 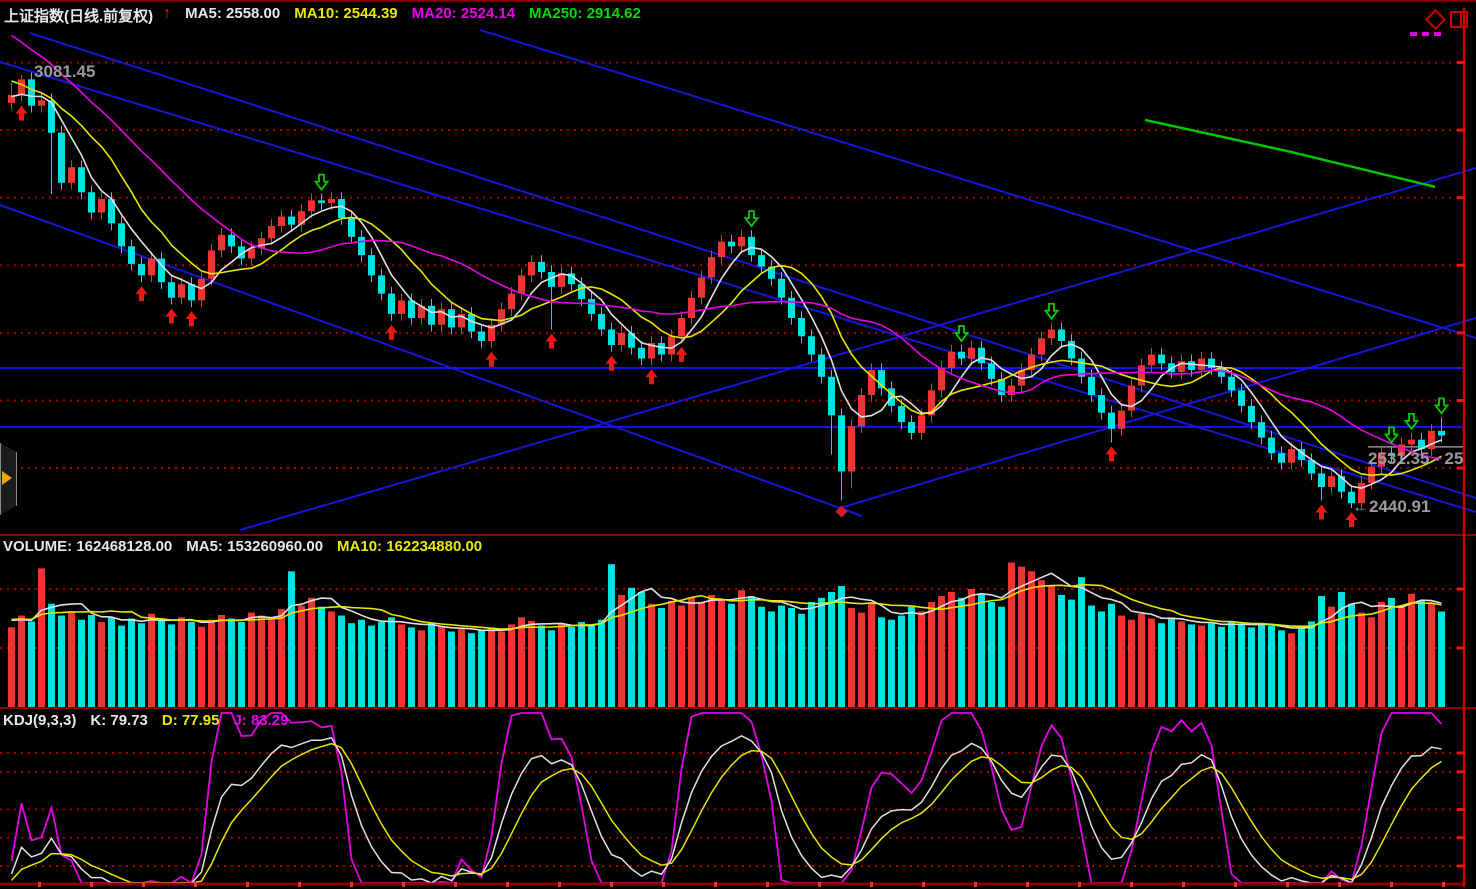 I want to click on kdj-j: J: 83.29, so click(x=261, y=720).